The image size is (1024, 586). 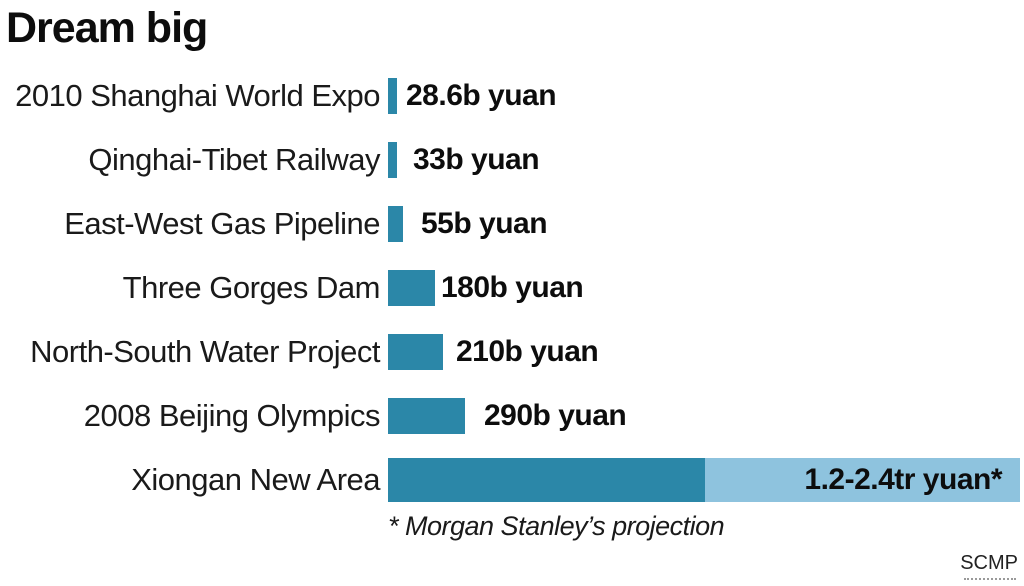 I want to click on bar-label: 2008 Beijing Olympics, so click(x=232, y=415).